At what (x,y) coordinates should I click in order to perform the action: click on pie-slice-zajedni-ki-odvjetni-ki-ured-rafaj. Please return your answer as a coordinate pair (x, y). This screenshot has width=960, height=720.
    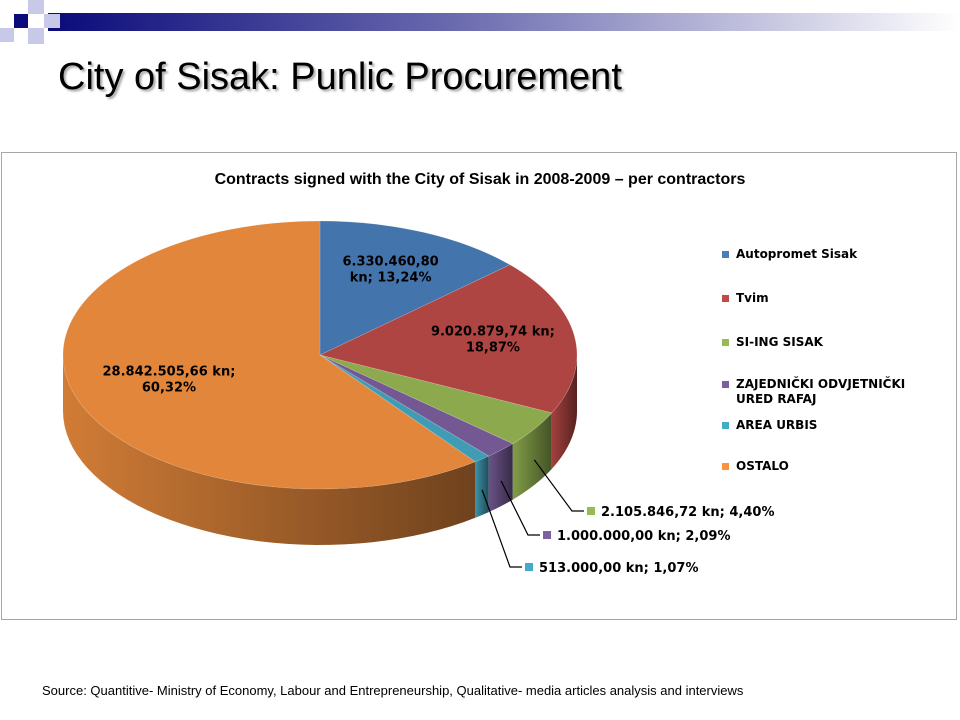
    Looking at the image, I should click on (416, 405).